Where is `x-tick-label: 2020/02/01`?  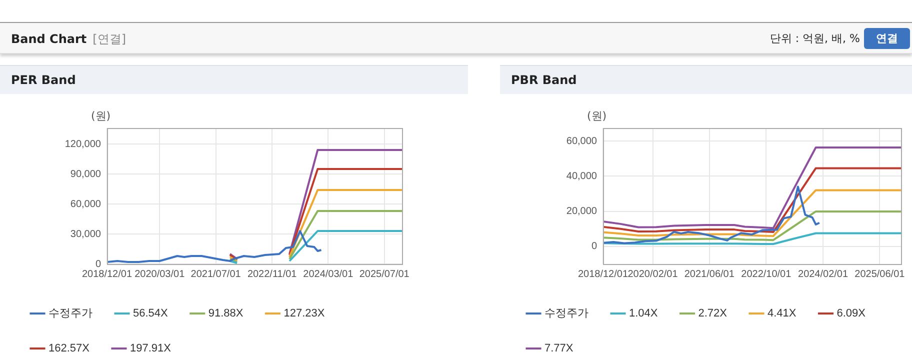
x-tick-label: 2020/02/01 is located at coordinates (653, 274).